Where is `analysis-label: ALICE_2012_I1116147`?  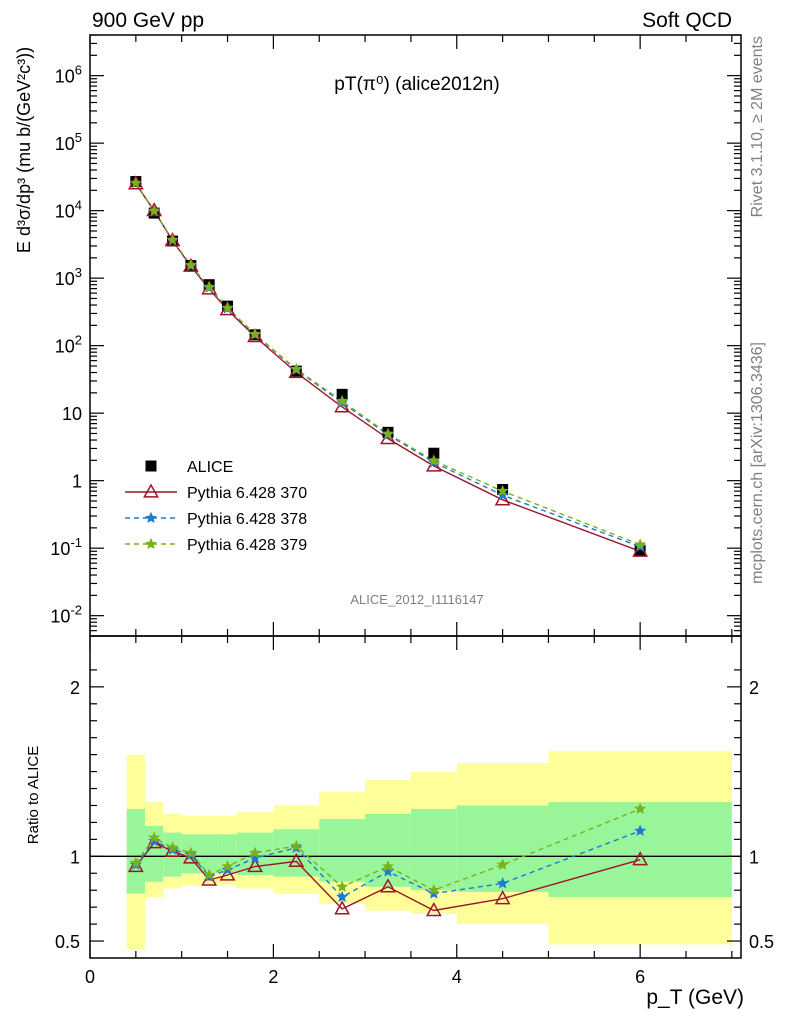 analysis-label: ALICE_2012_I1116147 is located at coordinates (416, 599).